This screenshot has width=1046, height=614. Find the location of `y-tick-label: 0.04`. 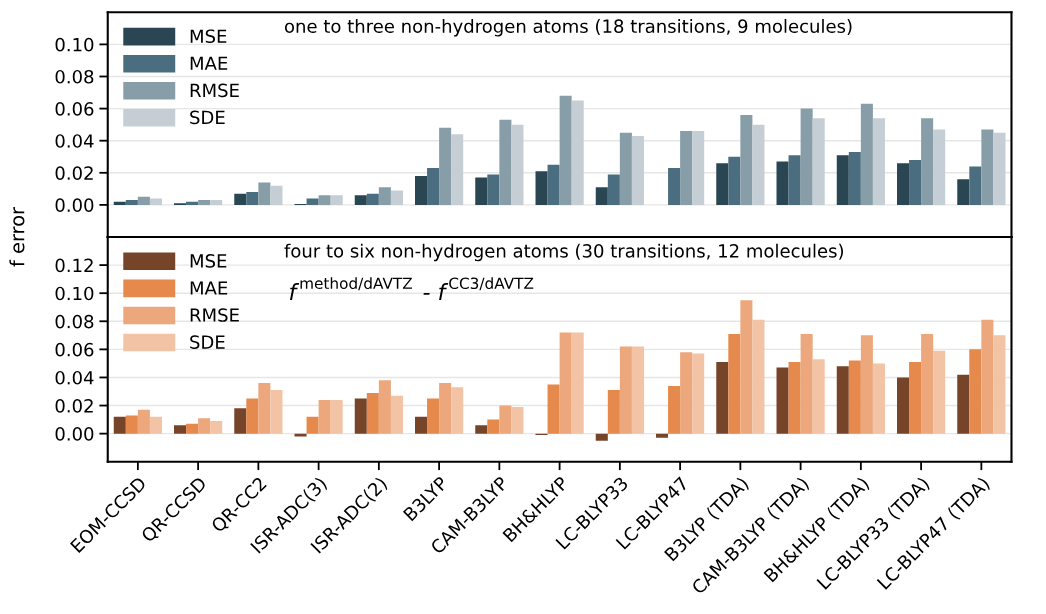

y-tick-label: 0.04 is located at coordinates (74, 141).